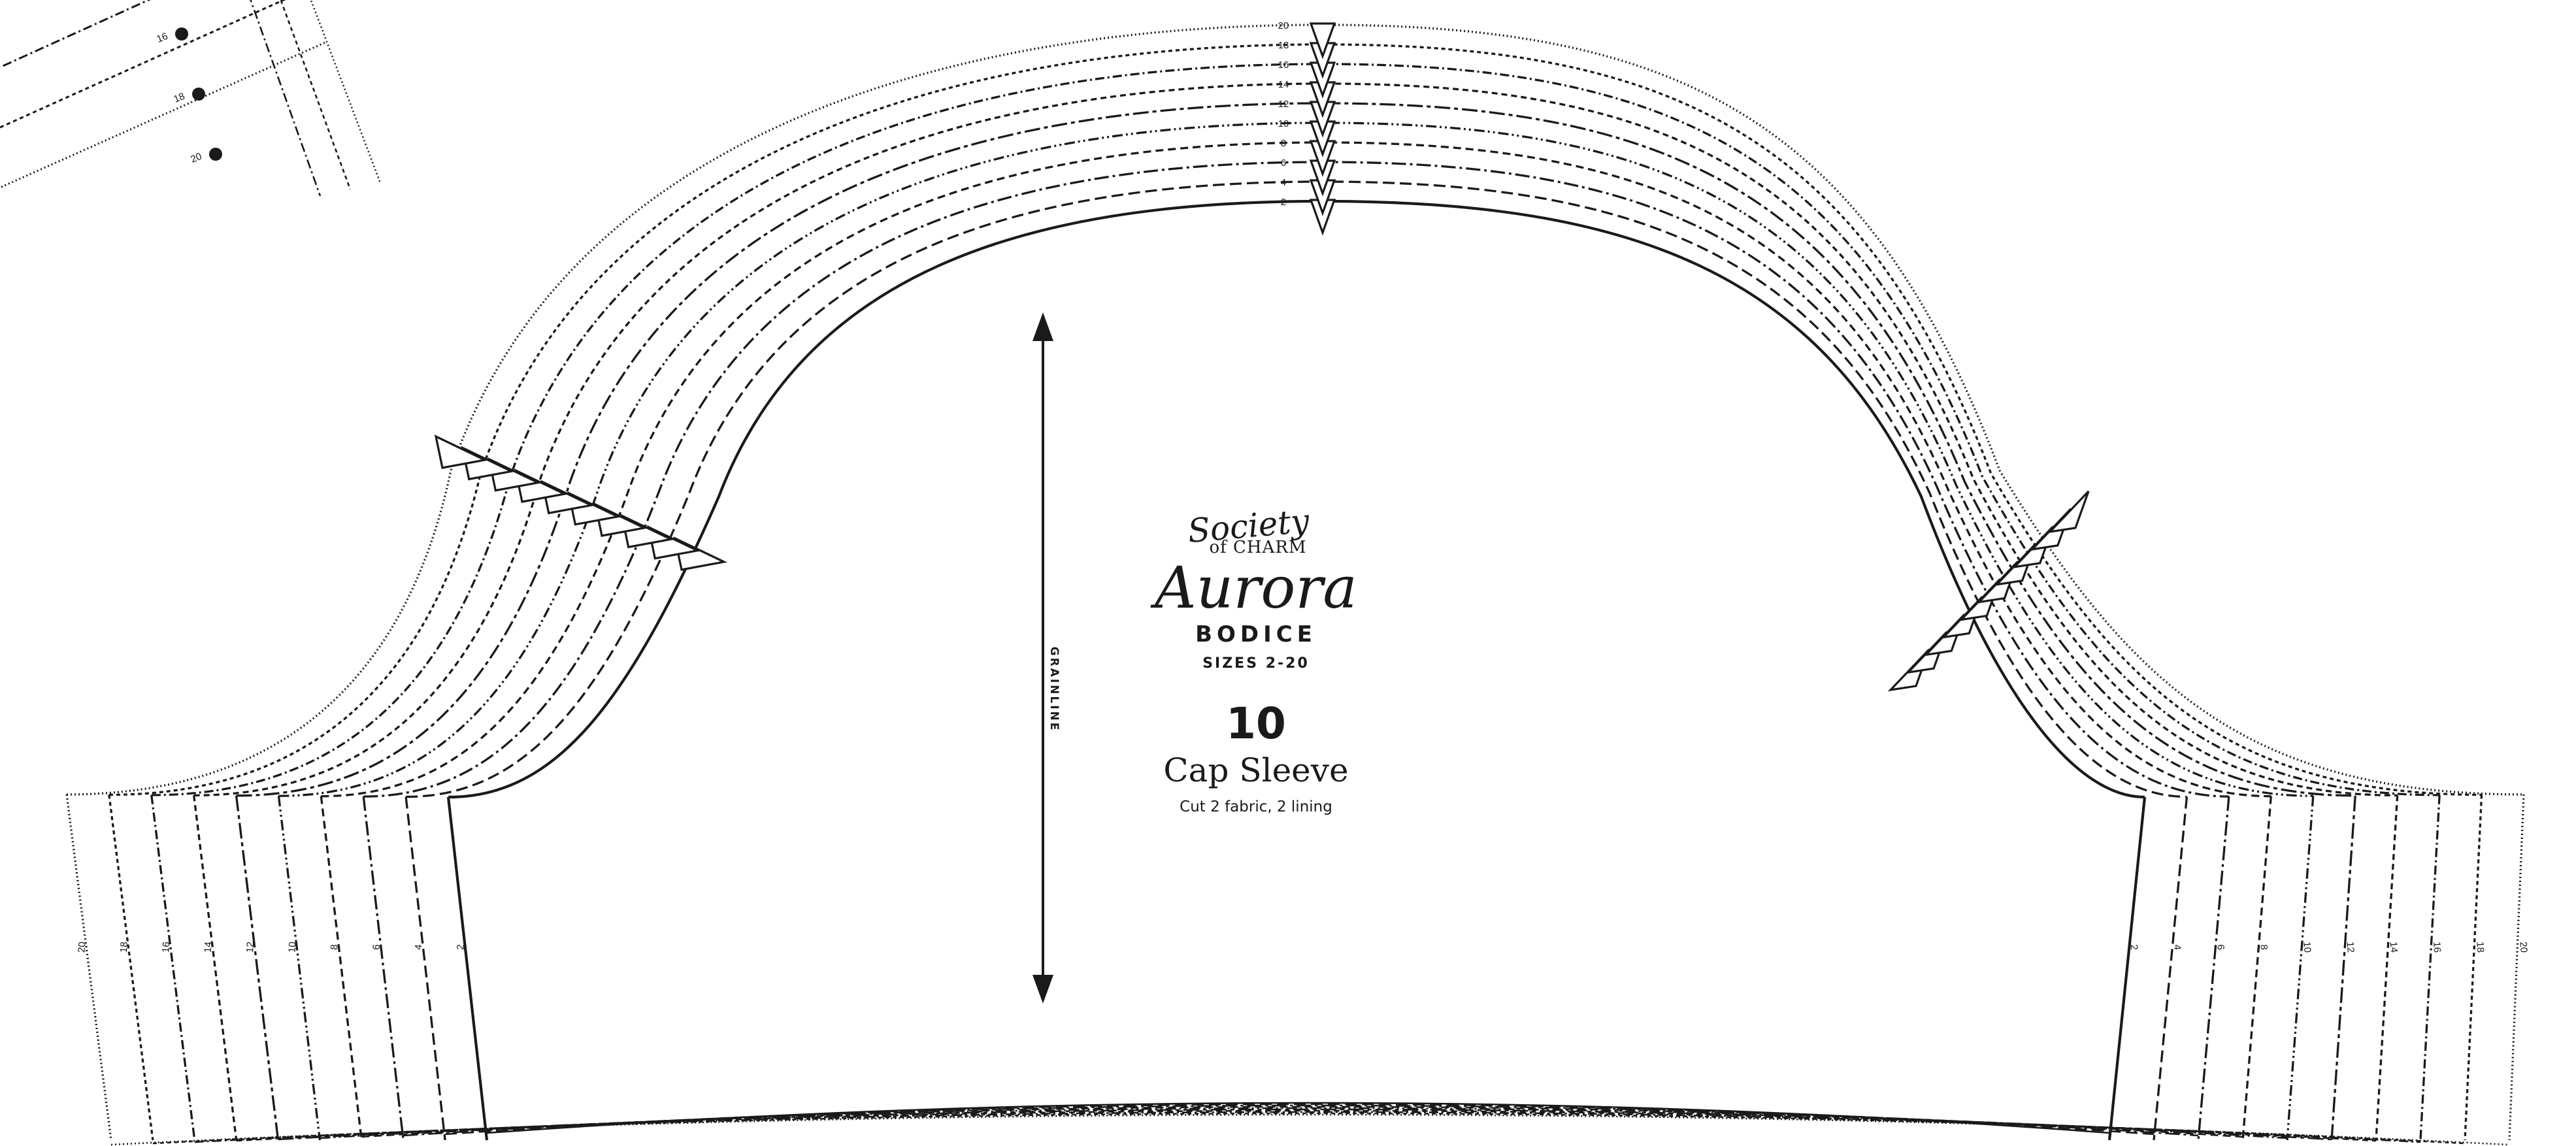 Image resolution: width=2576 pixels, height=1146 pixels. Describe the element at coordinates (2068, 512) in the screenshot. I see `back-notch` at that location.